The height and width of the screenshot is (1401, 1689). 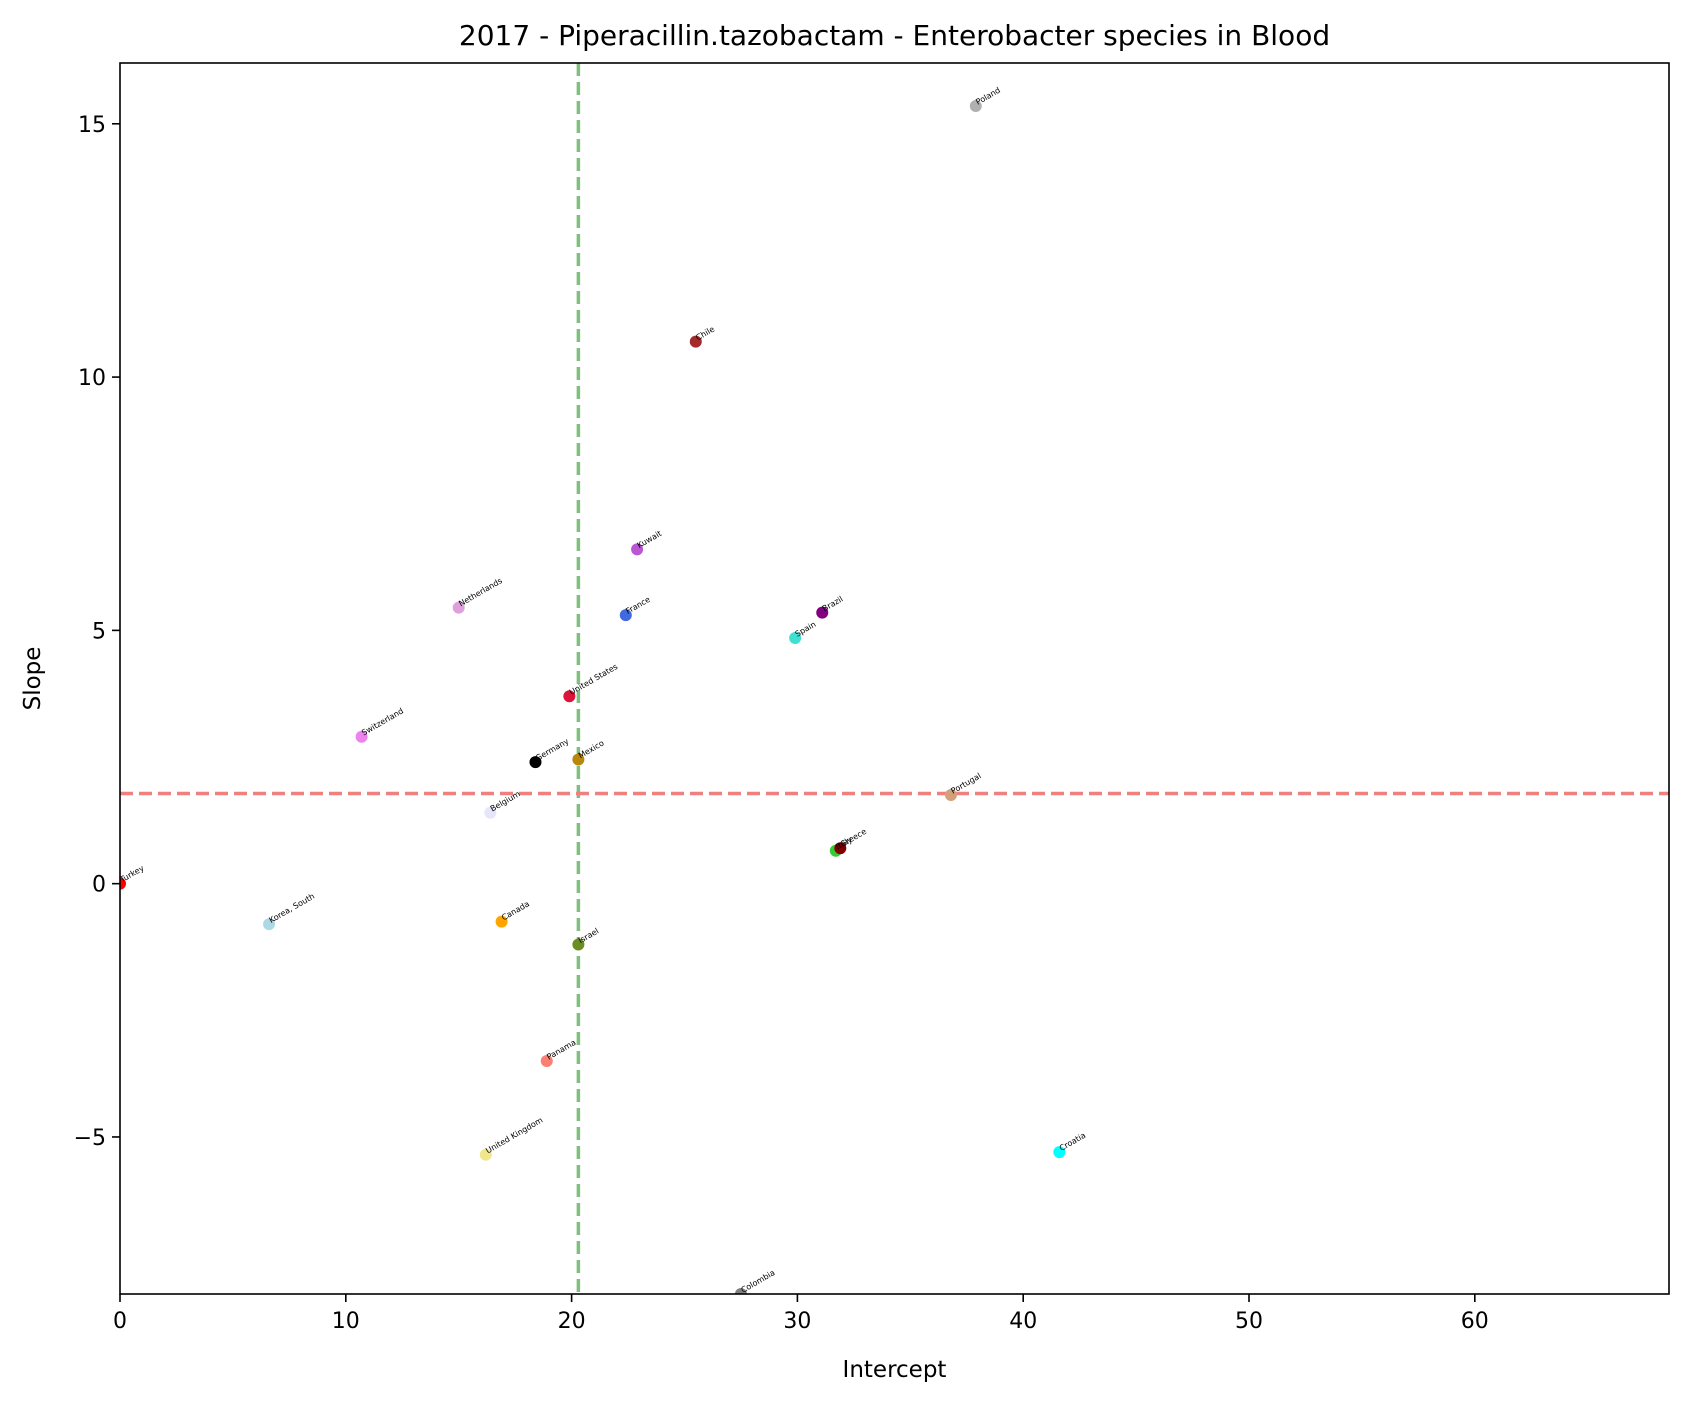 What do you see at coordinates (132, 873) in the screenshot?
I see `point-label: Turkey` at bounding box center [132, 873].